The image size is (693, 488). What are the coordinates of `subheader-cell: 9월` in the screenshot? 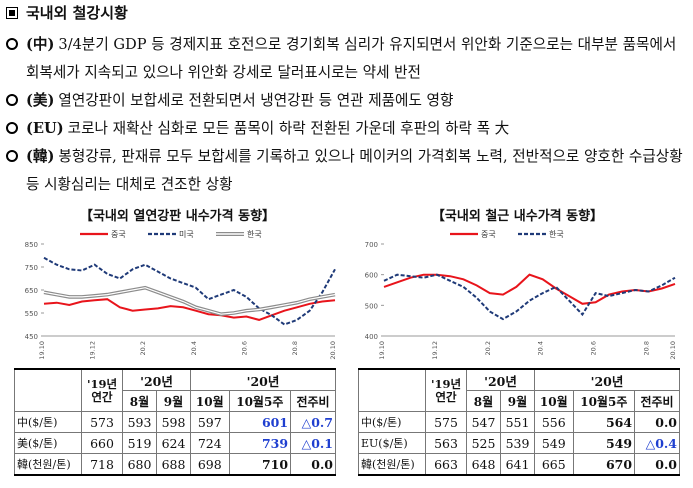 It's located at (517, 401).